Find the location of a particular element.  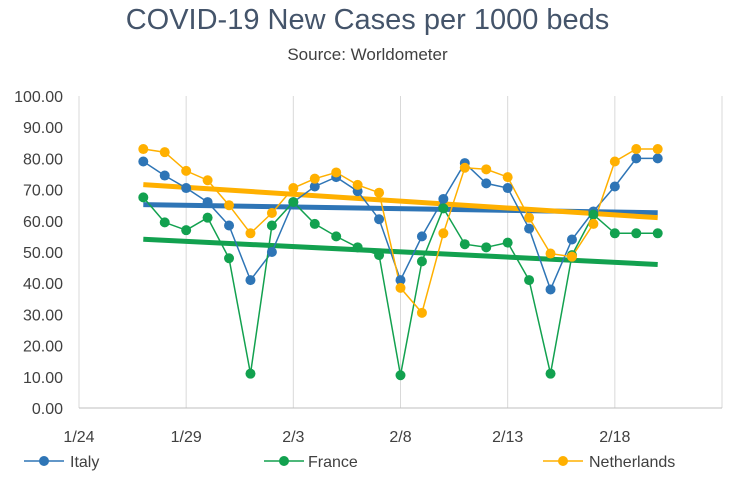

x-tick-label: 2/8 is located at coordinates (400, 437).